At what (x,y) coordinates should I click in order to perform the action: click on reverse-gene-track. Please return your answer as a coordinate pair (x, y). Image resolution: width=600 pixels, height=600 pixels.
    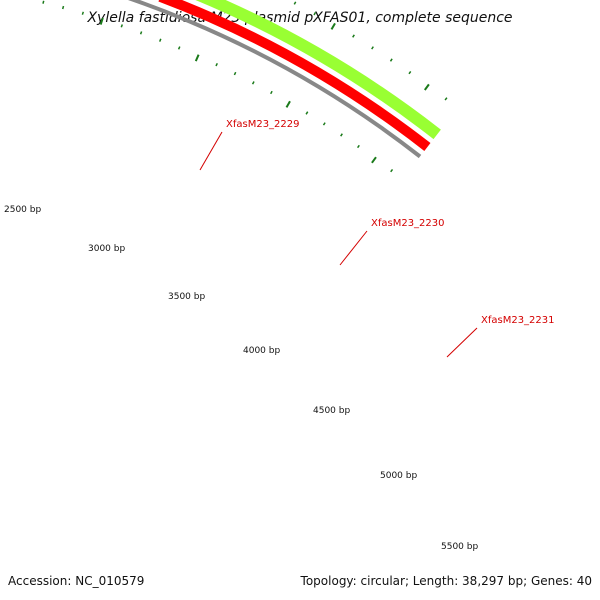
    Looking at the image, I should click on (294, 75).